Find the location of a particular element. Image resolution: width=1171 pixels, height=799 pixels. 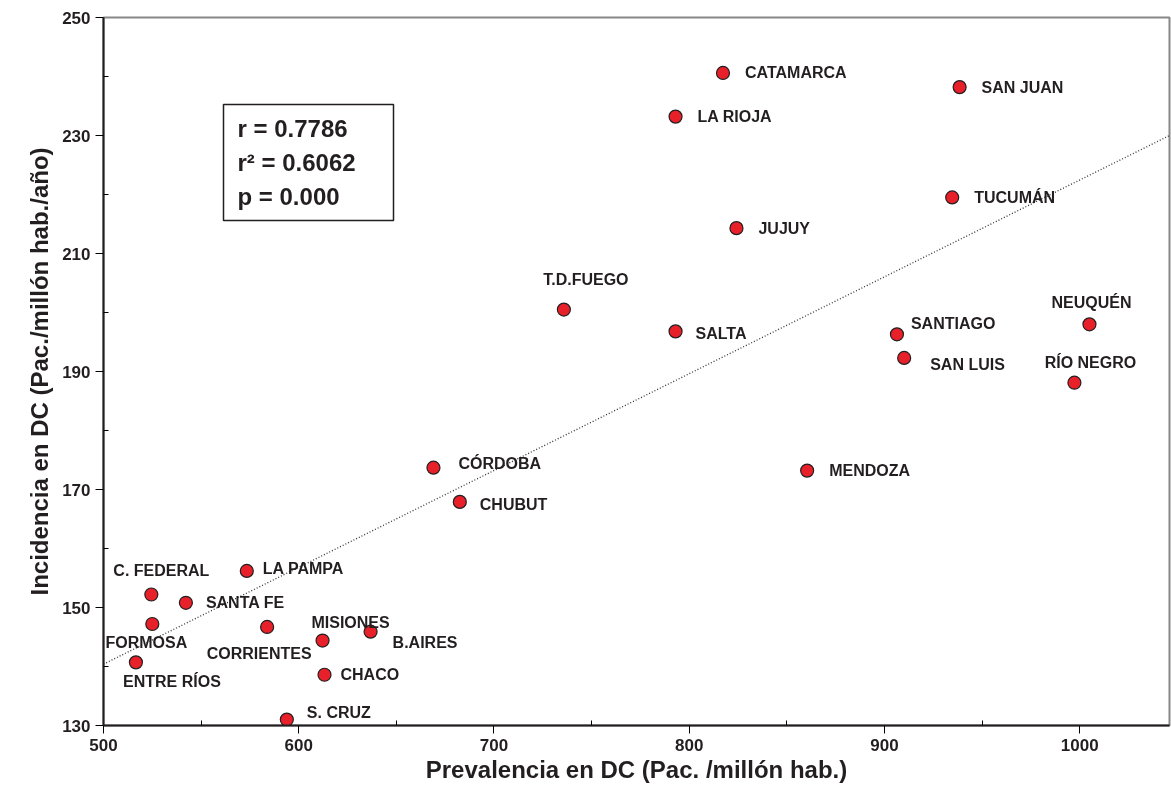

y-tick-label: 210 is located at coordinates (76, 254).